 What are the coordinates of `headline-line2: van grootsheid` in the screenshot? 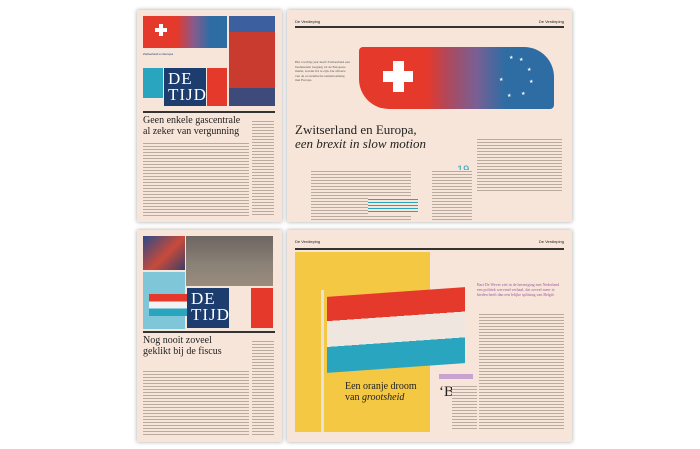 It's located at (375, 397).